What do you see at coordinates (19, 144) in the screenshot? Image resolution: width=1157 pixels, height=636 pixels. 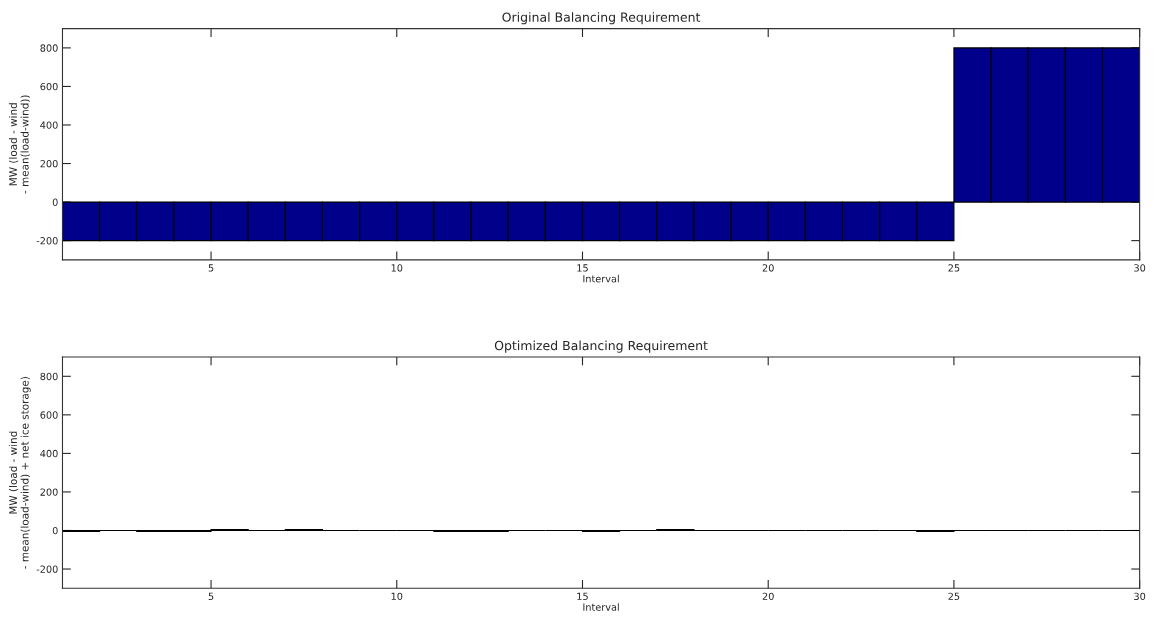 I see `y-axis-title: MW (load - wind - mean(load-wind))` at bounding box center [19, 144].